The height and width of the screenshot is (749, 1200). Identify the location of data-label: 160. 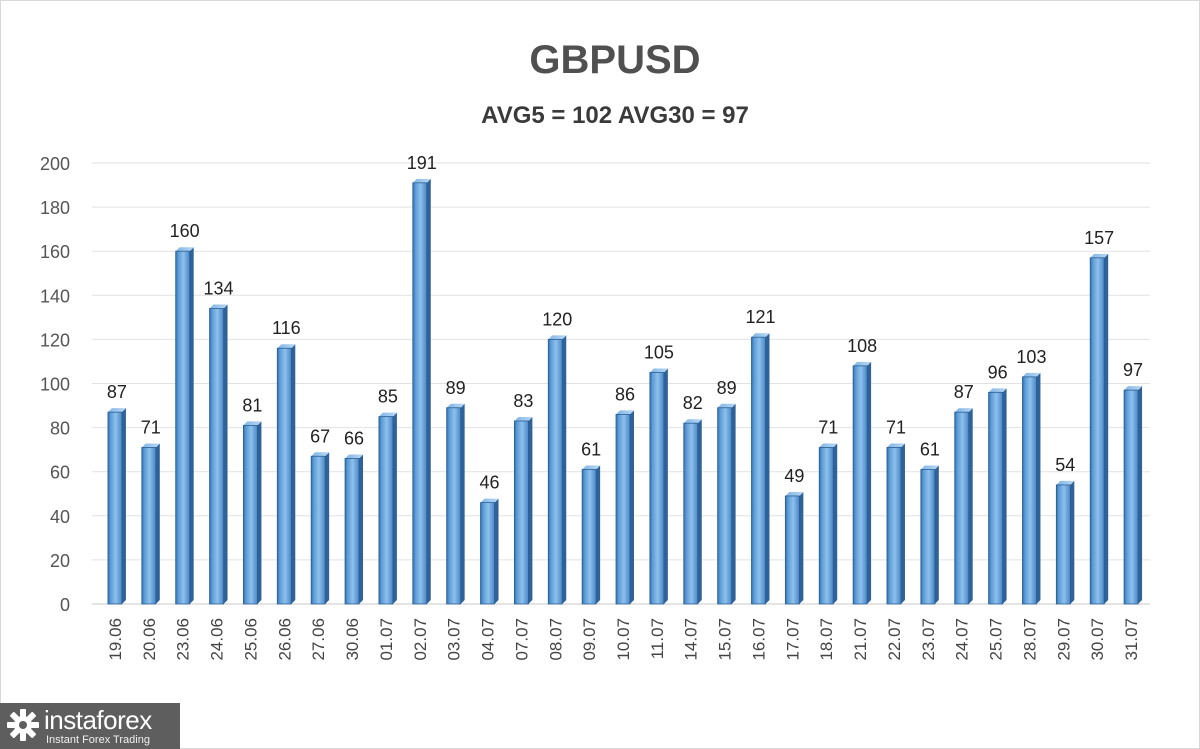
(185, 231).